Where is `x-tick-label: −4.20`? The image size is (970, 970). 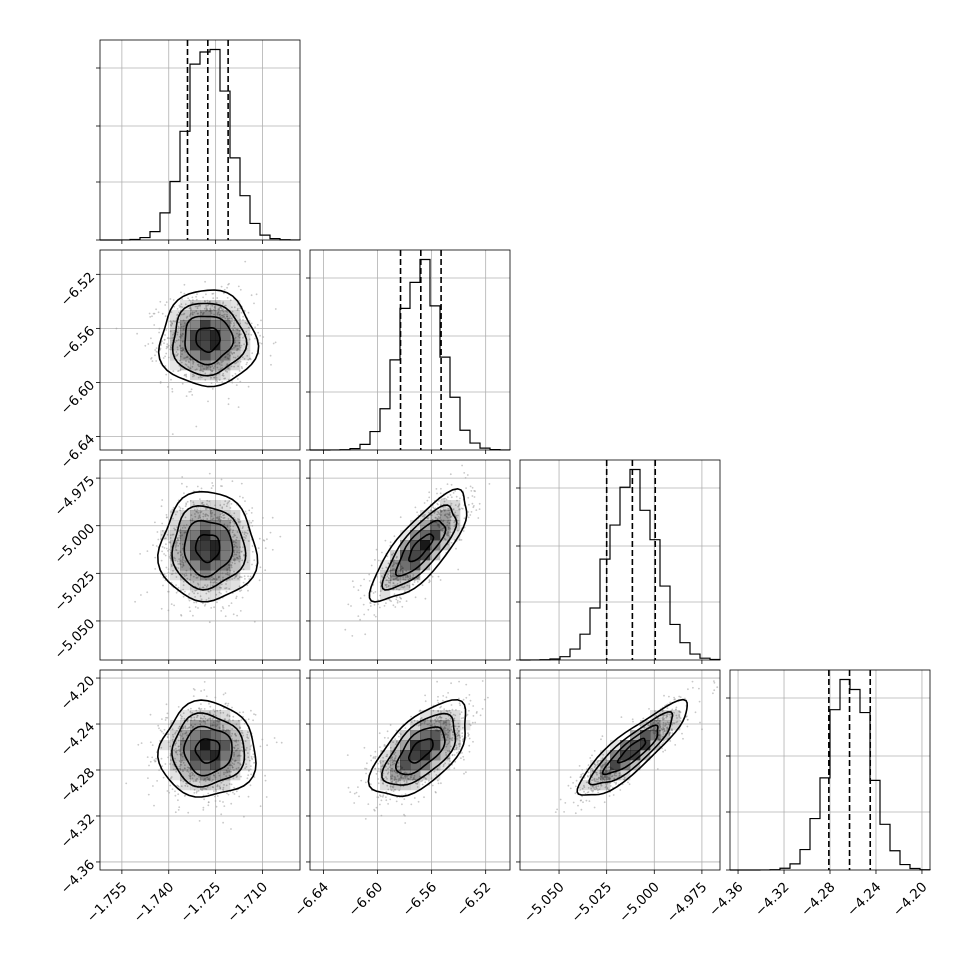
x-tick-label: −4.20 is located at coordinates (910, 899).